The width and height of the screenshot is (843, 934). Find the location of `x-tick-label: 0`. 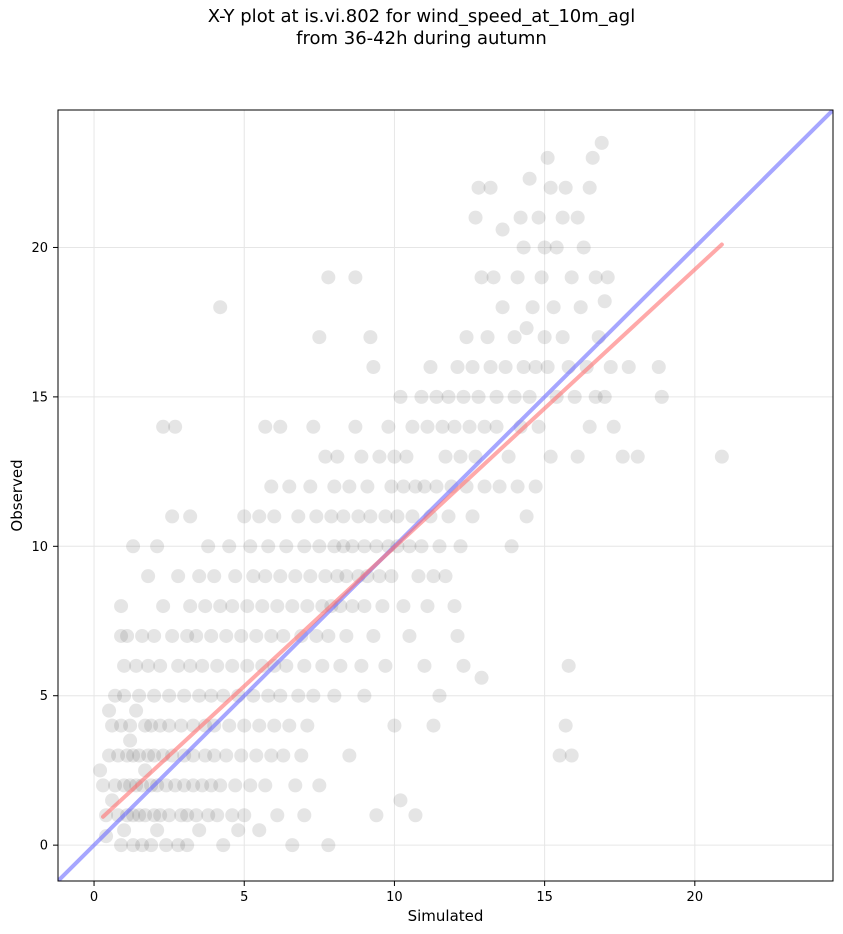

x-tick-label: 0 is located at coordinates (94, 897).